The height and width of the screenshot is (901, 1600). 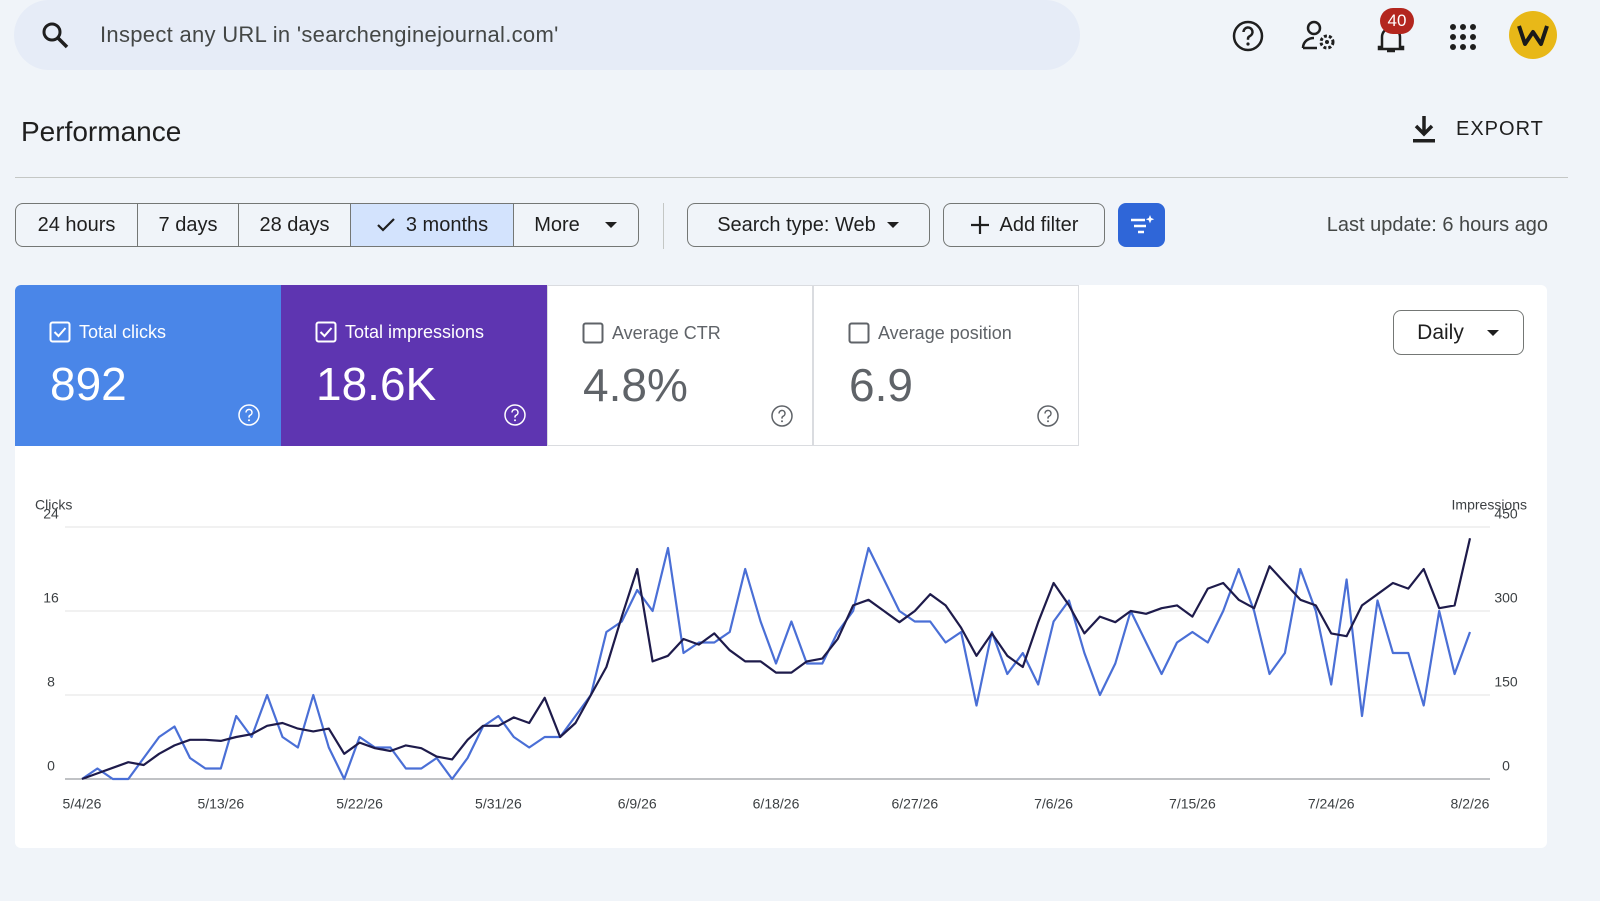 I want to click on y-tick-label: 16, so click(x=51, y=598).